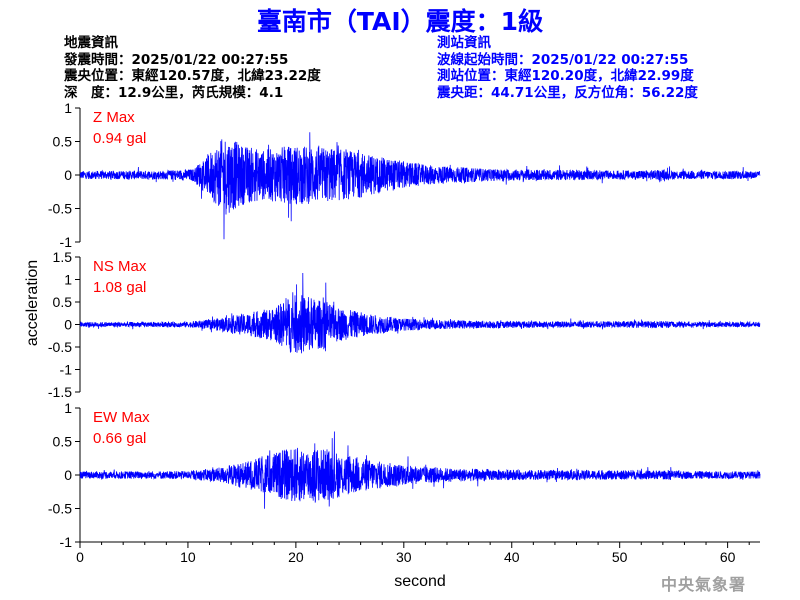 The width and height of the screenshot is (800, 600). I want to click on epicenter-location: 震央位置：東經120.57度，北緯23.22度, so click(192, 76).